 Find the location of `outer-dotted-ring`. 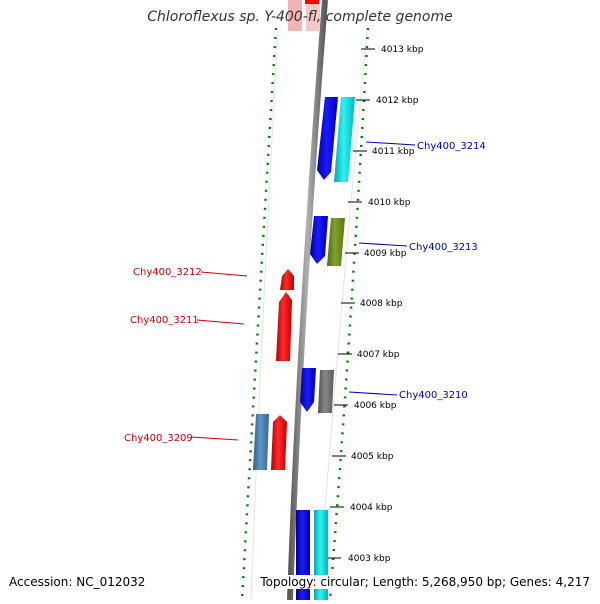

outer-dotted-ring is located at coordinates (349, 314).